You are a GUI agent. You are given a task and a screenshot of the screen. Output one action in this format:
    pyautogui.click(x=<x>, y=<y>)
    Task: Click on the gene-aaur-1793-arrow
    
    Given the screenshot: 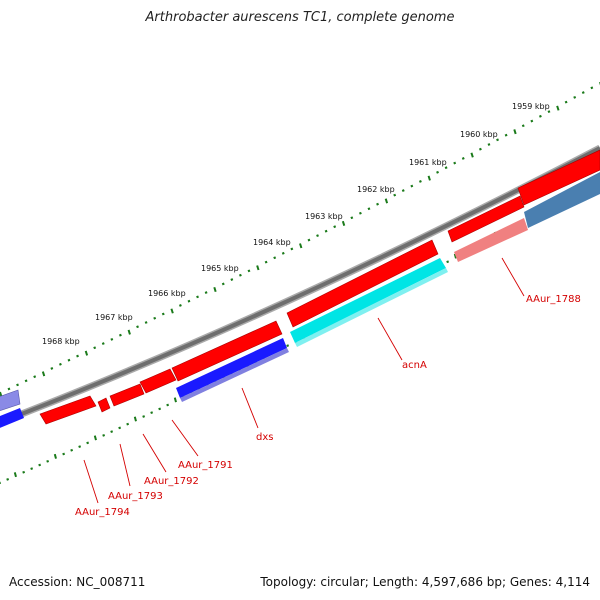 What is the action you would take?
    pyautogui.click(x=104, y=405)
    